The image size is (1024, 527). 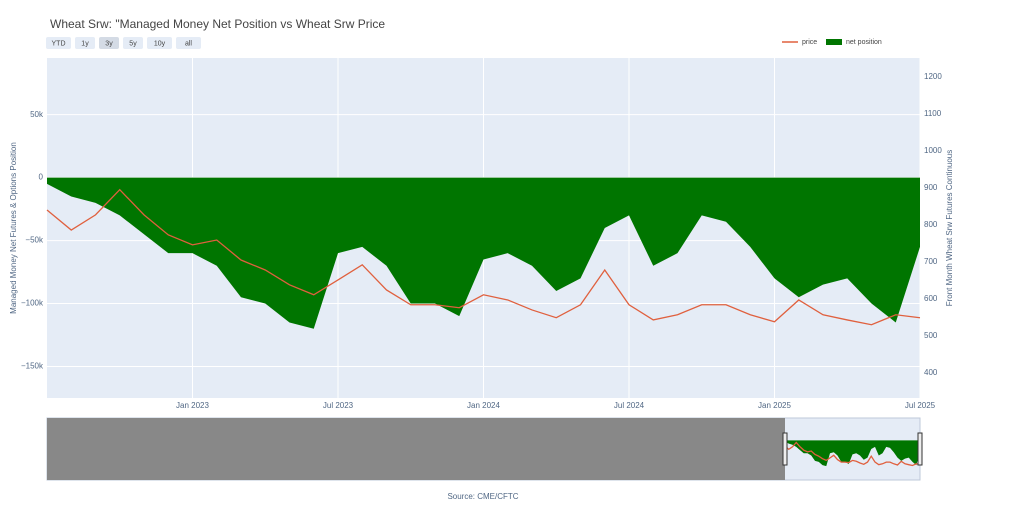 I want to click on y2-tick-label: 500, so click(x=931, y=335).